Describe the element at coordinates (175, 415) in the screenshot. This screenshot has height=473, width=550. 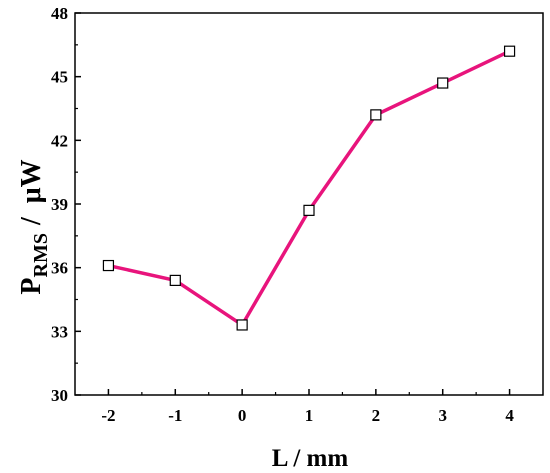
I see `x-tick-label-1: -1` at that location.